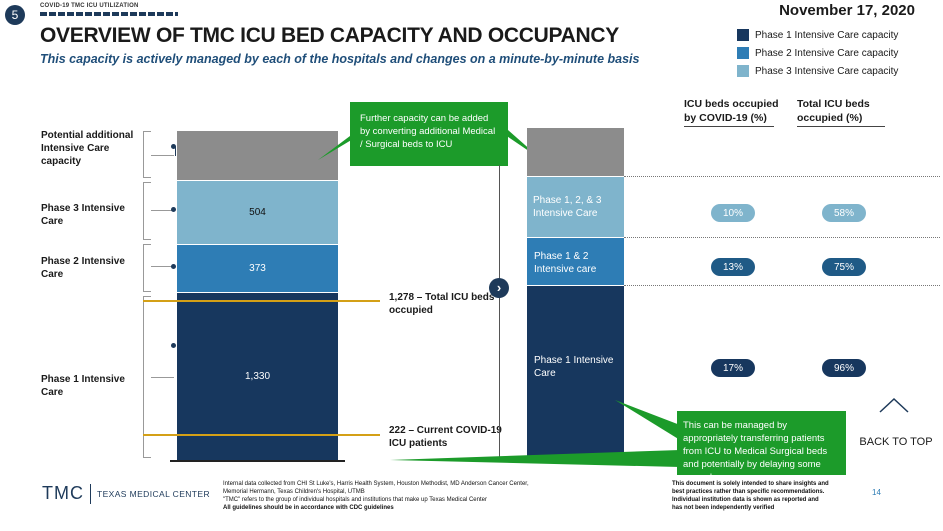 This screenshot has height=531, width=943. What do you see at coordinates (109, 14) in the screenshot?
I see `section-divider` at bounding box center [109, 14].